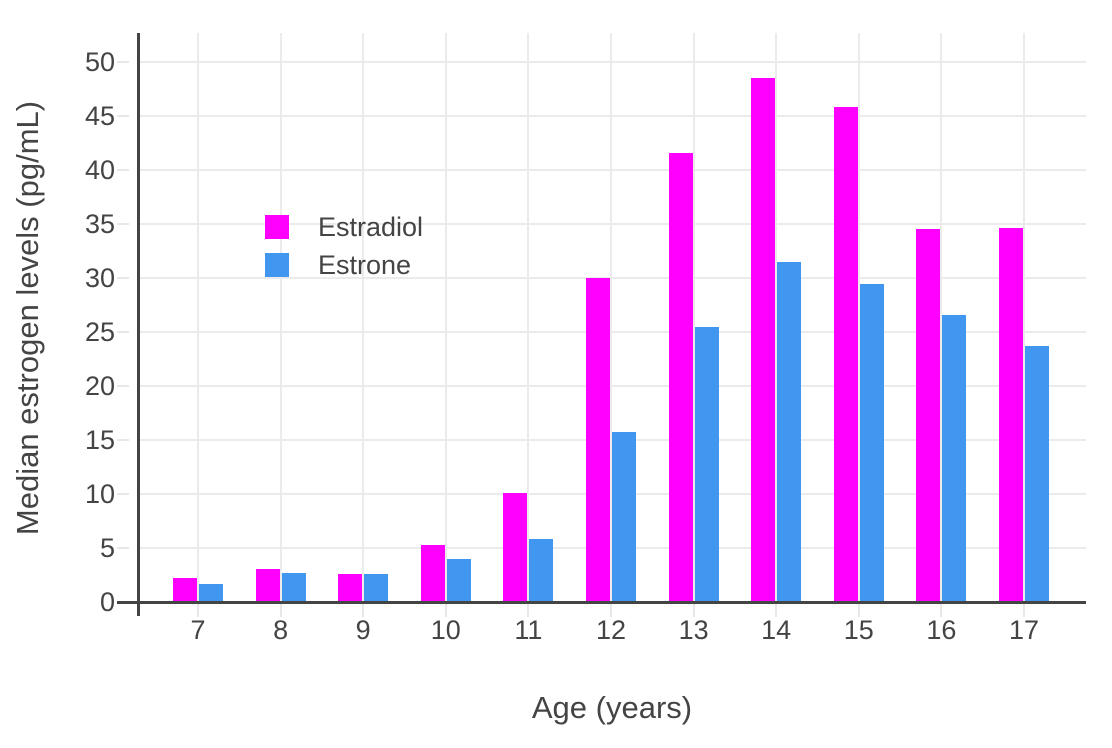 This screenshot has width=1112, height=748. I want to click on legend-label-estradiol: Estradiol, so click(371, 226).